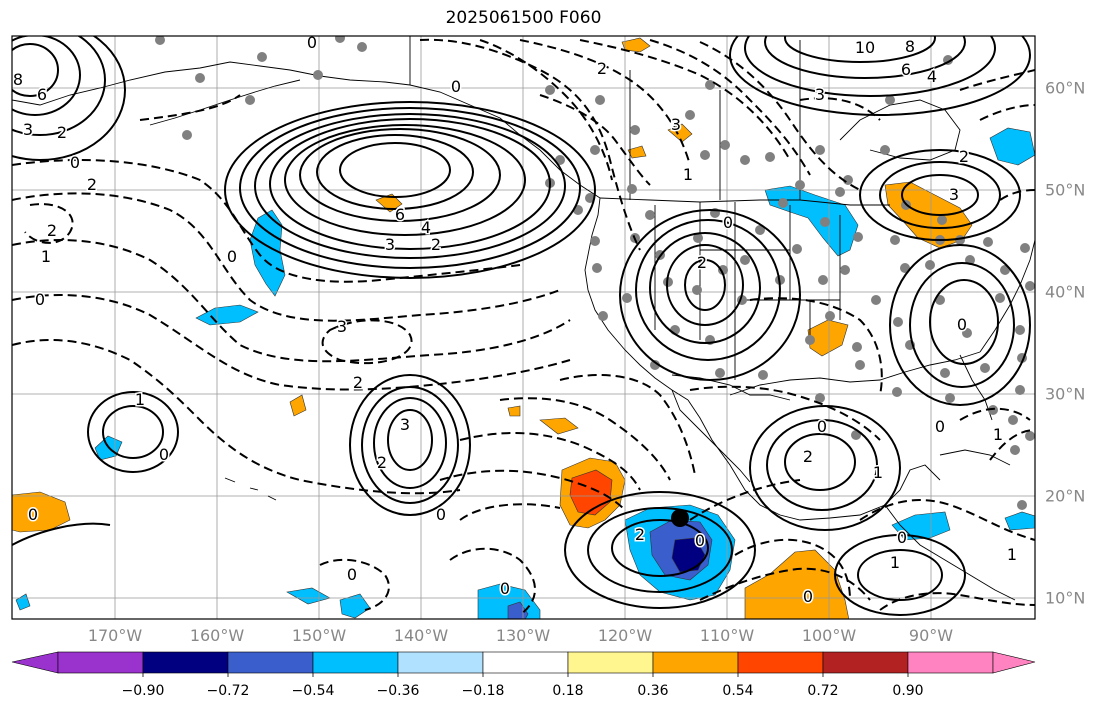 The image size is (1105, 712). I want to click on mexico-coast, so click(786, 460).